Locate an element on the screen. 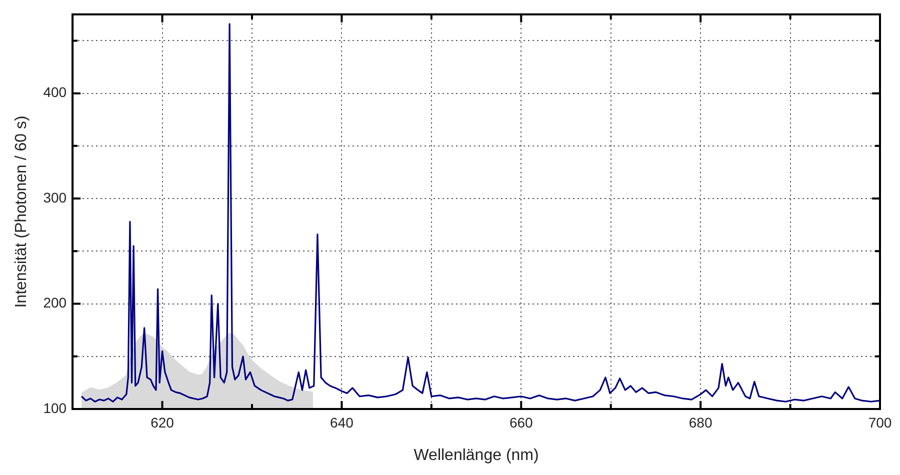 The height and width of the screenshot is (475, 900). x-tick-label: 620 is located at coordinates (162, 422).